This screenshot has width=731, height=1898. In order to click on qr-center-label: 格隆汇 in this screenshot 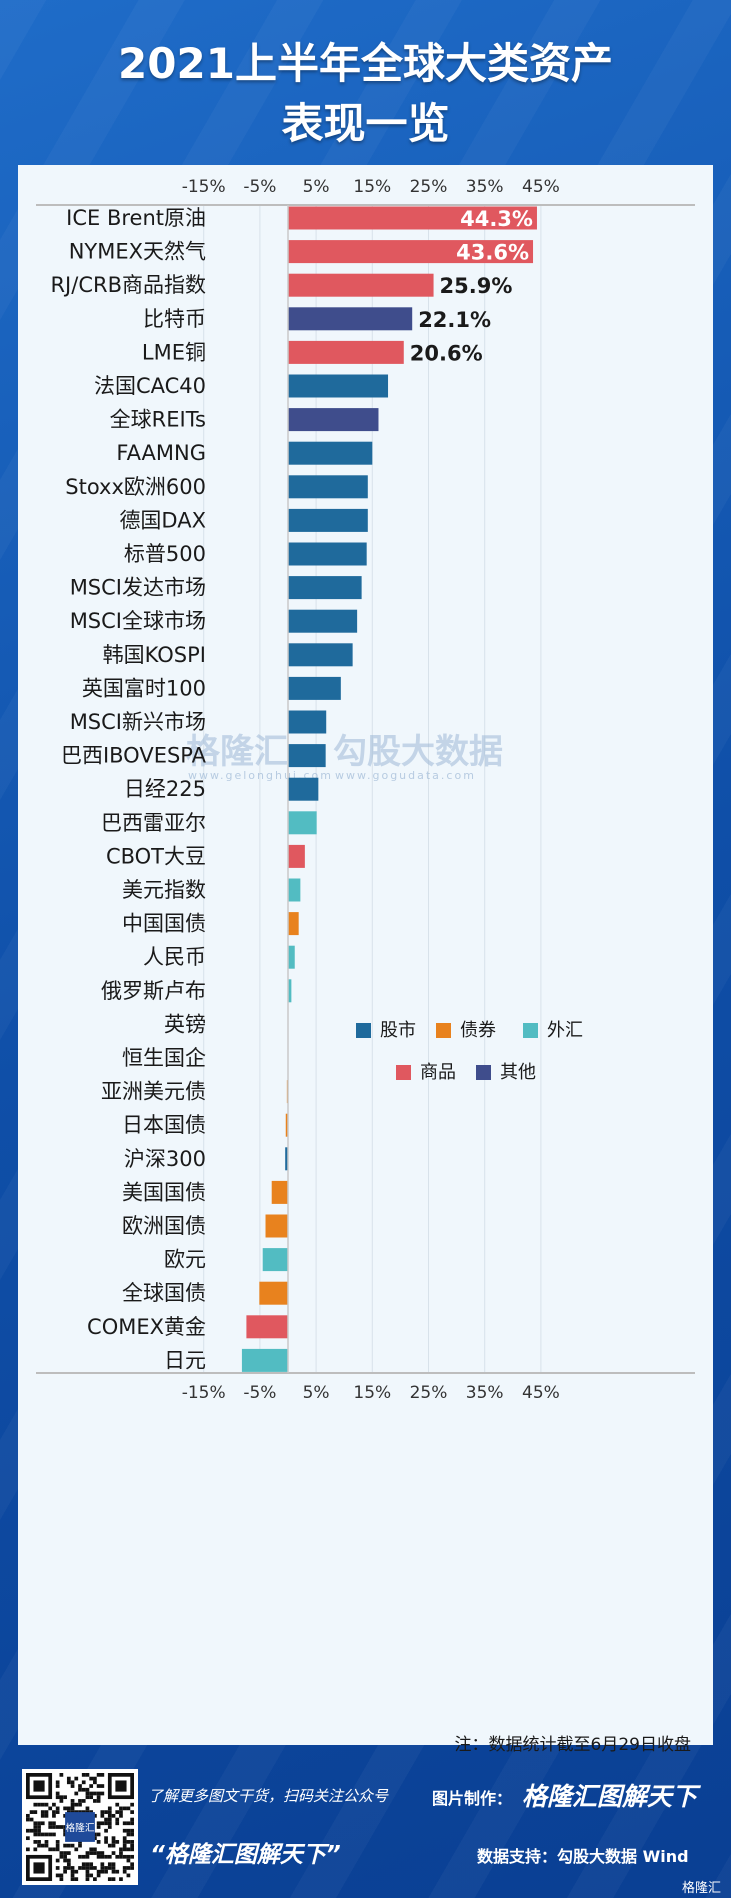, I will do `click(79, 1827)`.